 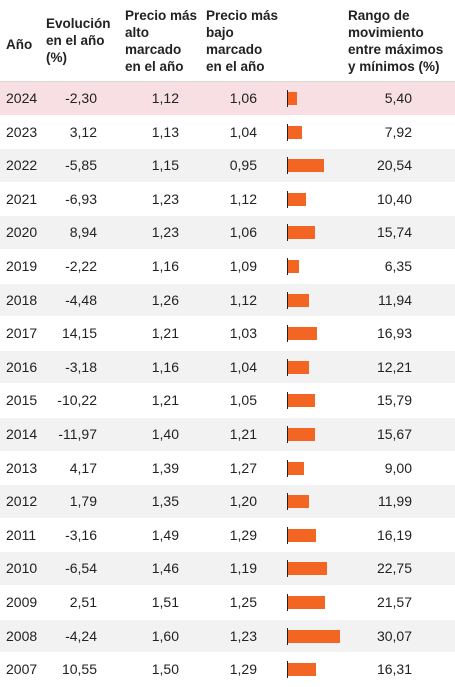 I want to click on min-price-cell: 1,23, so click(x=243, y=635).